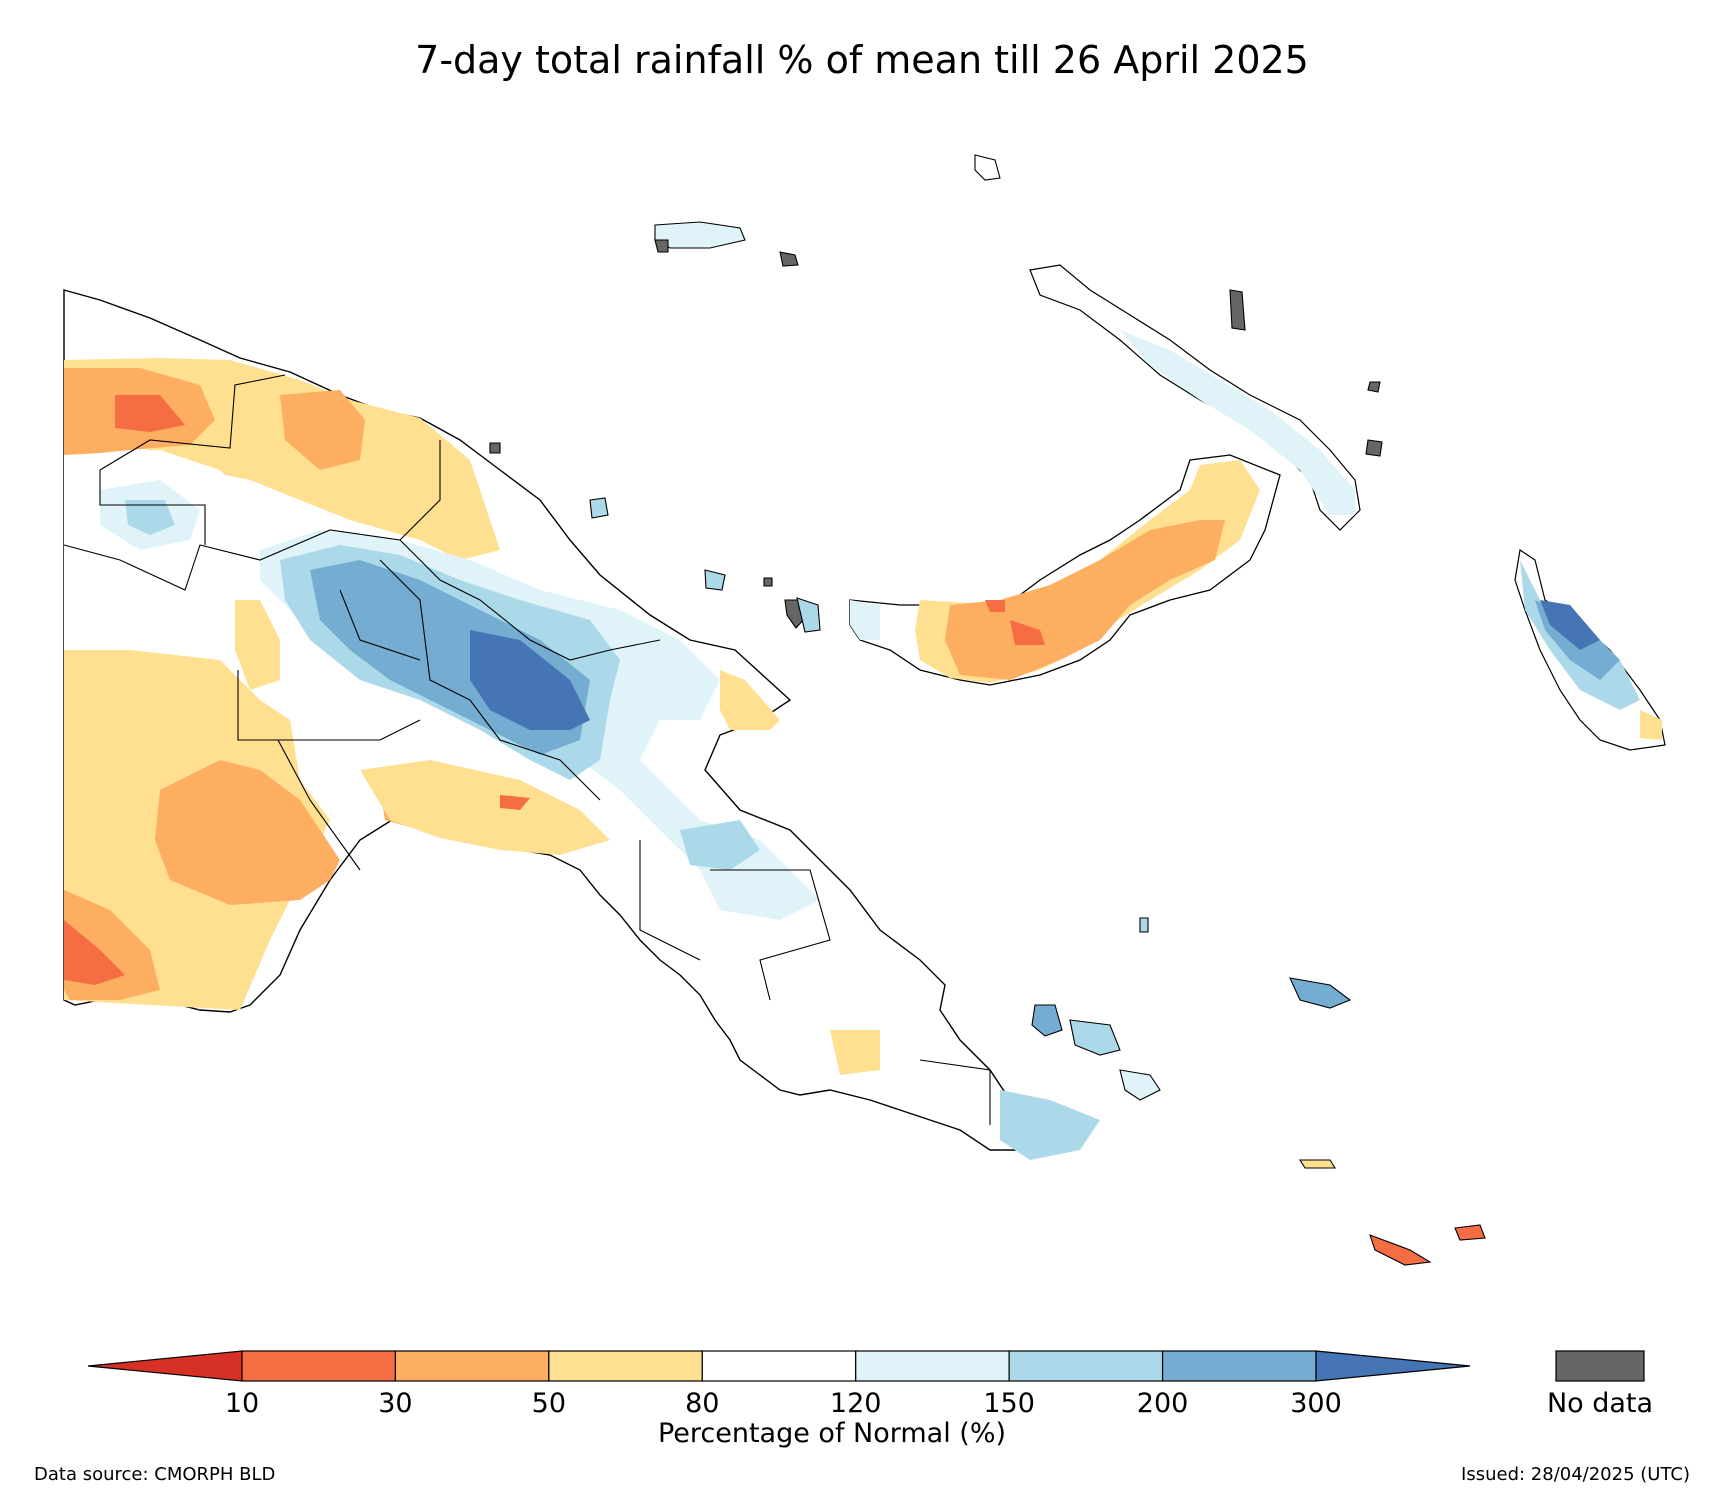  Describe the element at coordinates (832, 1433) in the screenshot. I see `colorbar-label: Percentage of Normal (%)` at that location.